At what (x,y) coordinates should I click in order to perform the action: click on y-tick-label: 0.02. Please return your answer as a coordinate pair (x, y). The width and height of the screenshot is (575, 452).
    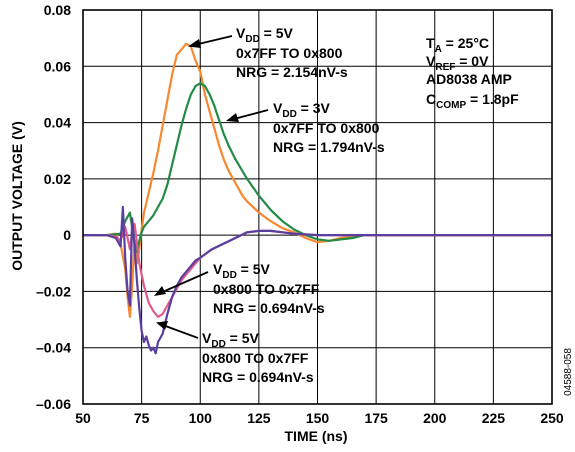
    Looking at the image, I should click on (57, 179).